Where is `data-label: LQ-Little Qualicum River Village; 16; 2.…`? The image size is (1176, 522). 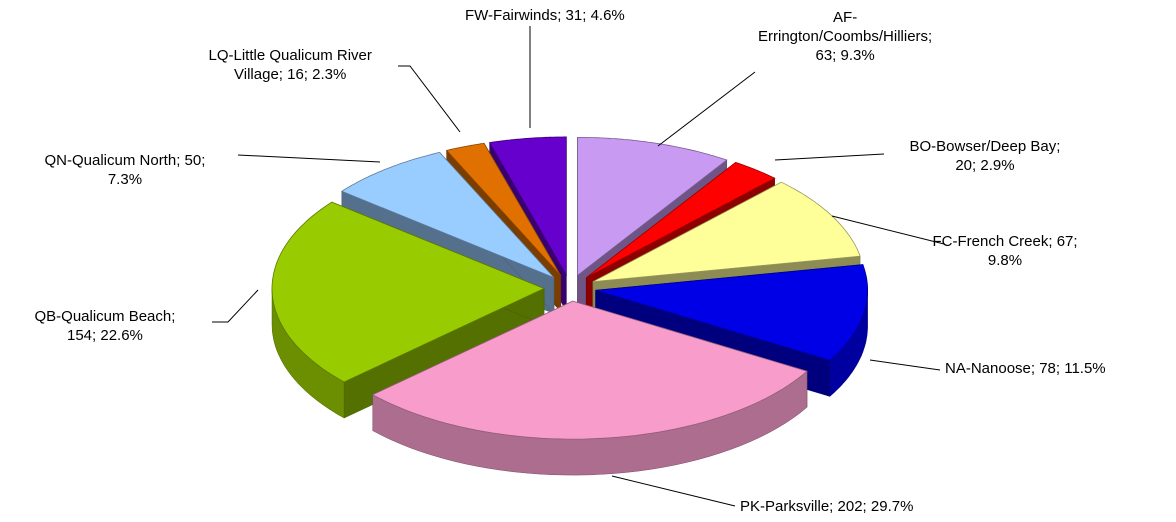 data-label: LQ-Little Qualicum River Village; 16; 2.… is located at coordinates (290, 65).